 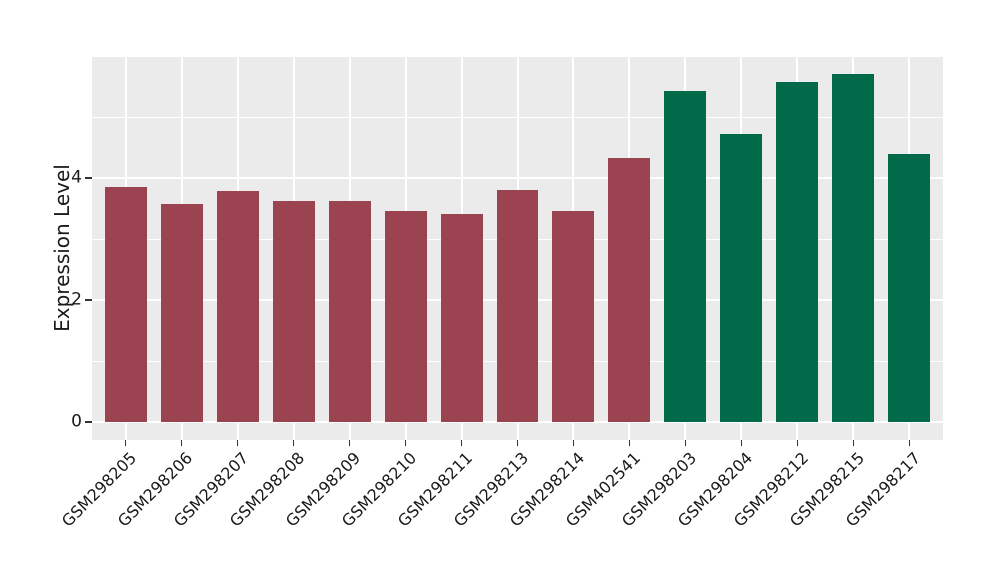 What do you see at coordinates (573, 443) in the screenshot?
I see `x-tick-GSM298214` at bounding box center [573, 443].